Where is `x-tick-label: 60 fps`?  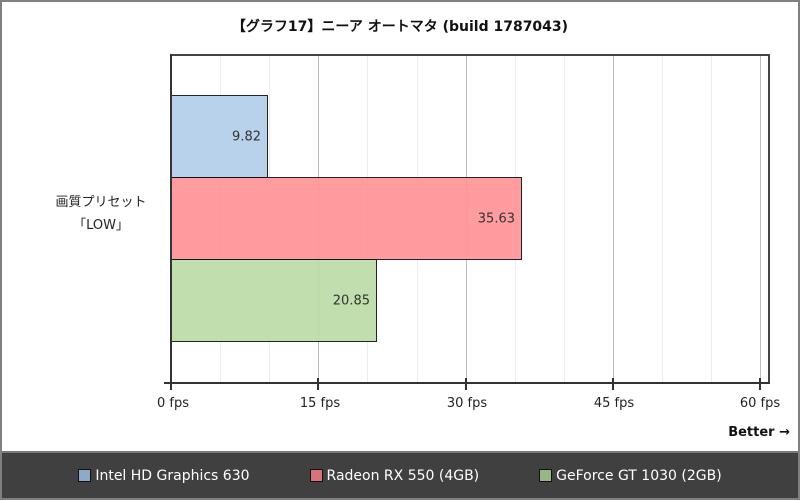
x-tick-label: 60 fps is located at coordinates (760, 403).